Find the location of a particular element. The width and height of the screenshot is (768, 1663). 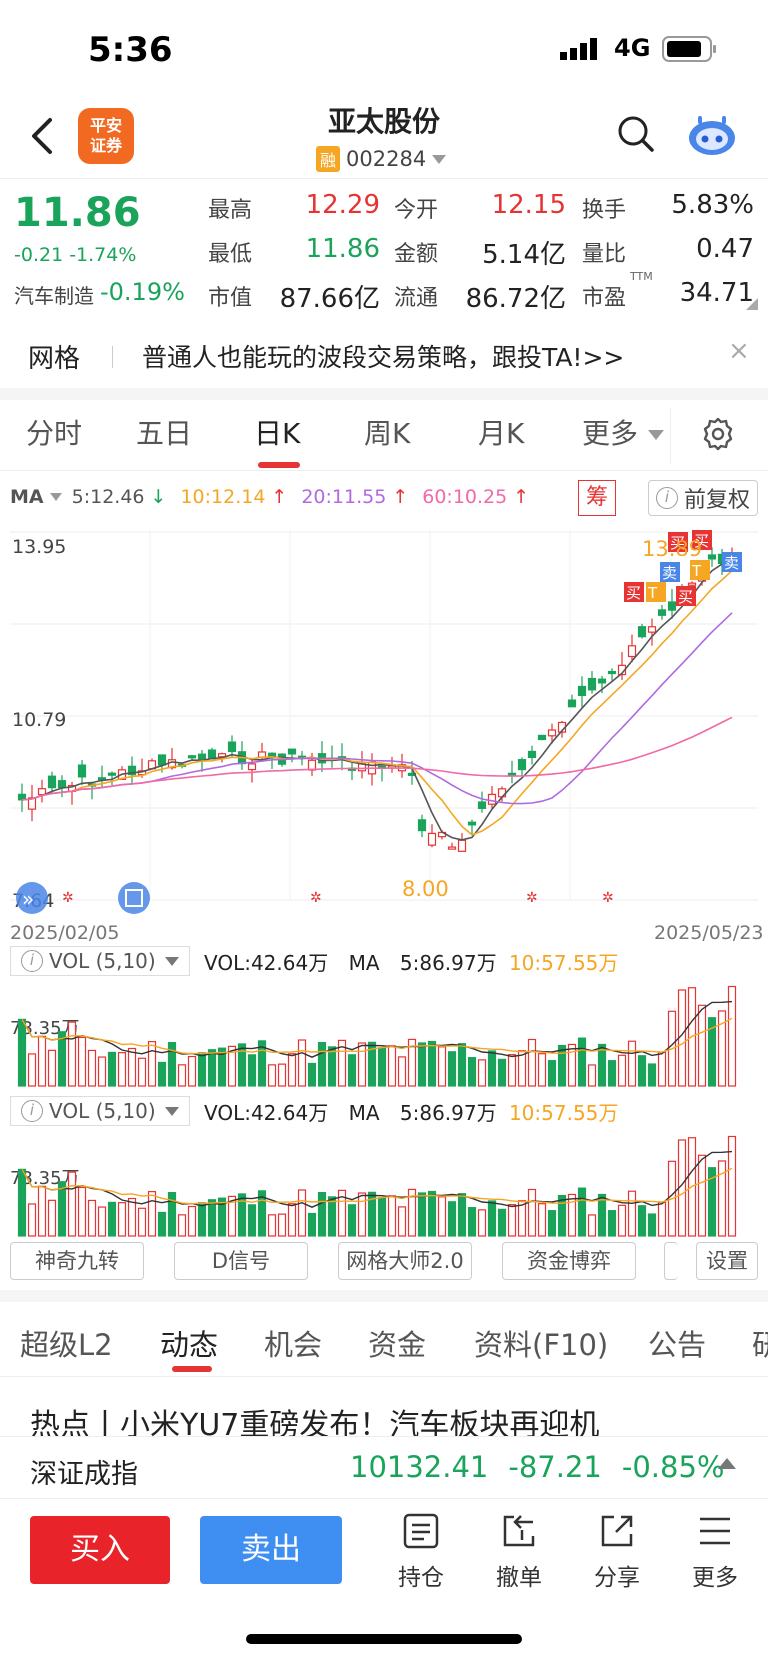

tab-announcements: 公告 is located at coordinates (677, 1345).